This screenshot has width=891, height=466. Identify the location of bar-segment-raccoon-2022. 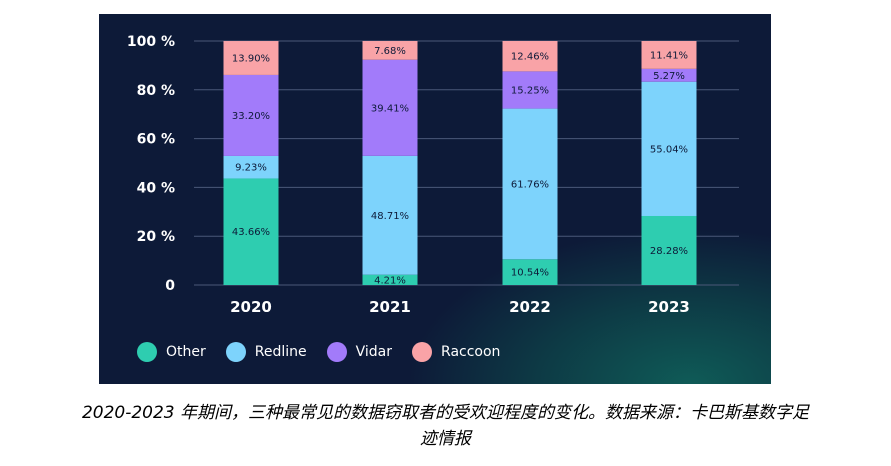
(530, 56).